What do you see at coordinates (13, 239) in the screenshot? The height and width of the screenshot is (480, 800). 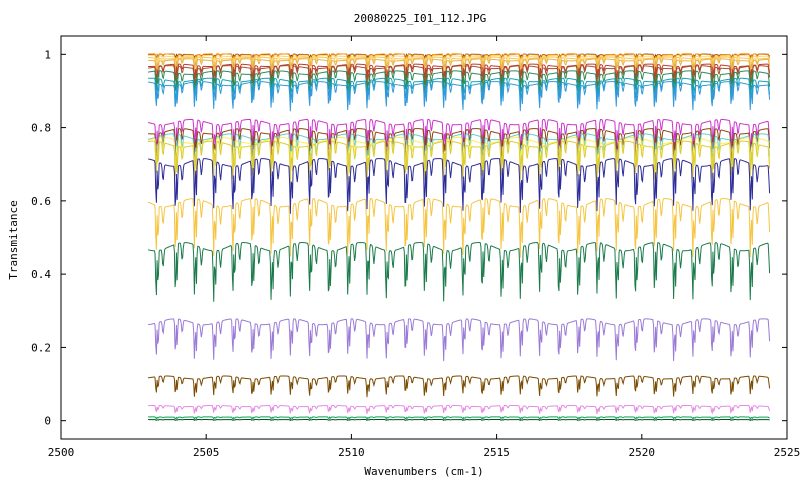 I see `y-axis-label: Transmitance` at bounding box center [13, 239].